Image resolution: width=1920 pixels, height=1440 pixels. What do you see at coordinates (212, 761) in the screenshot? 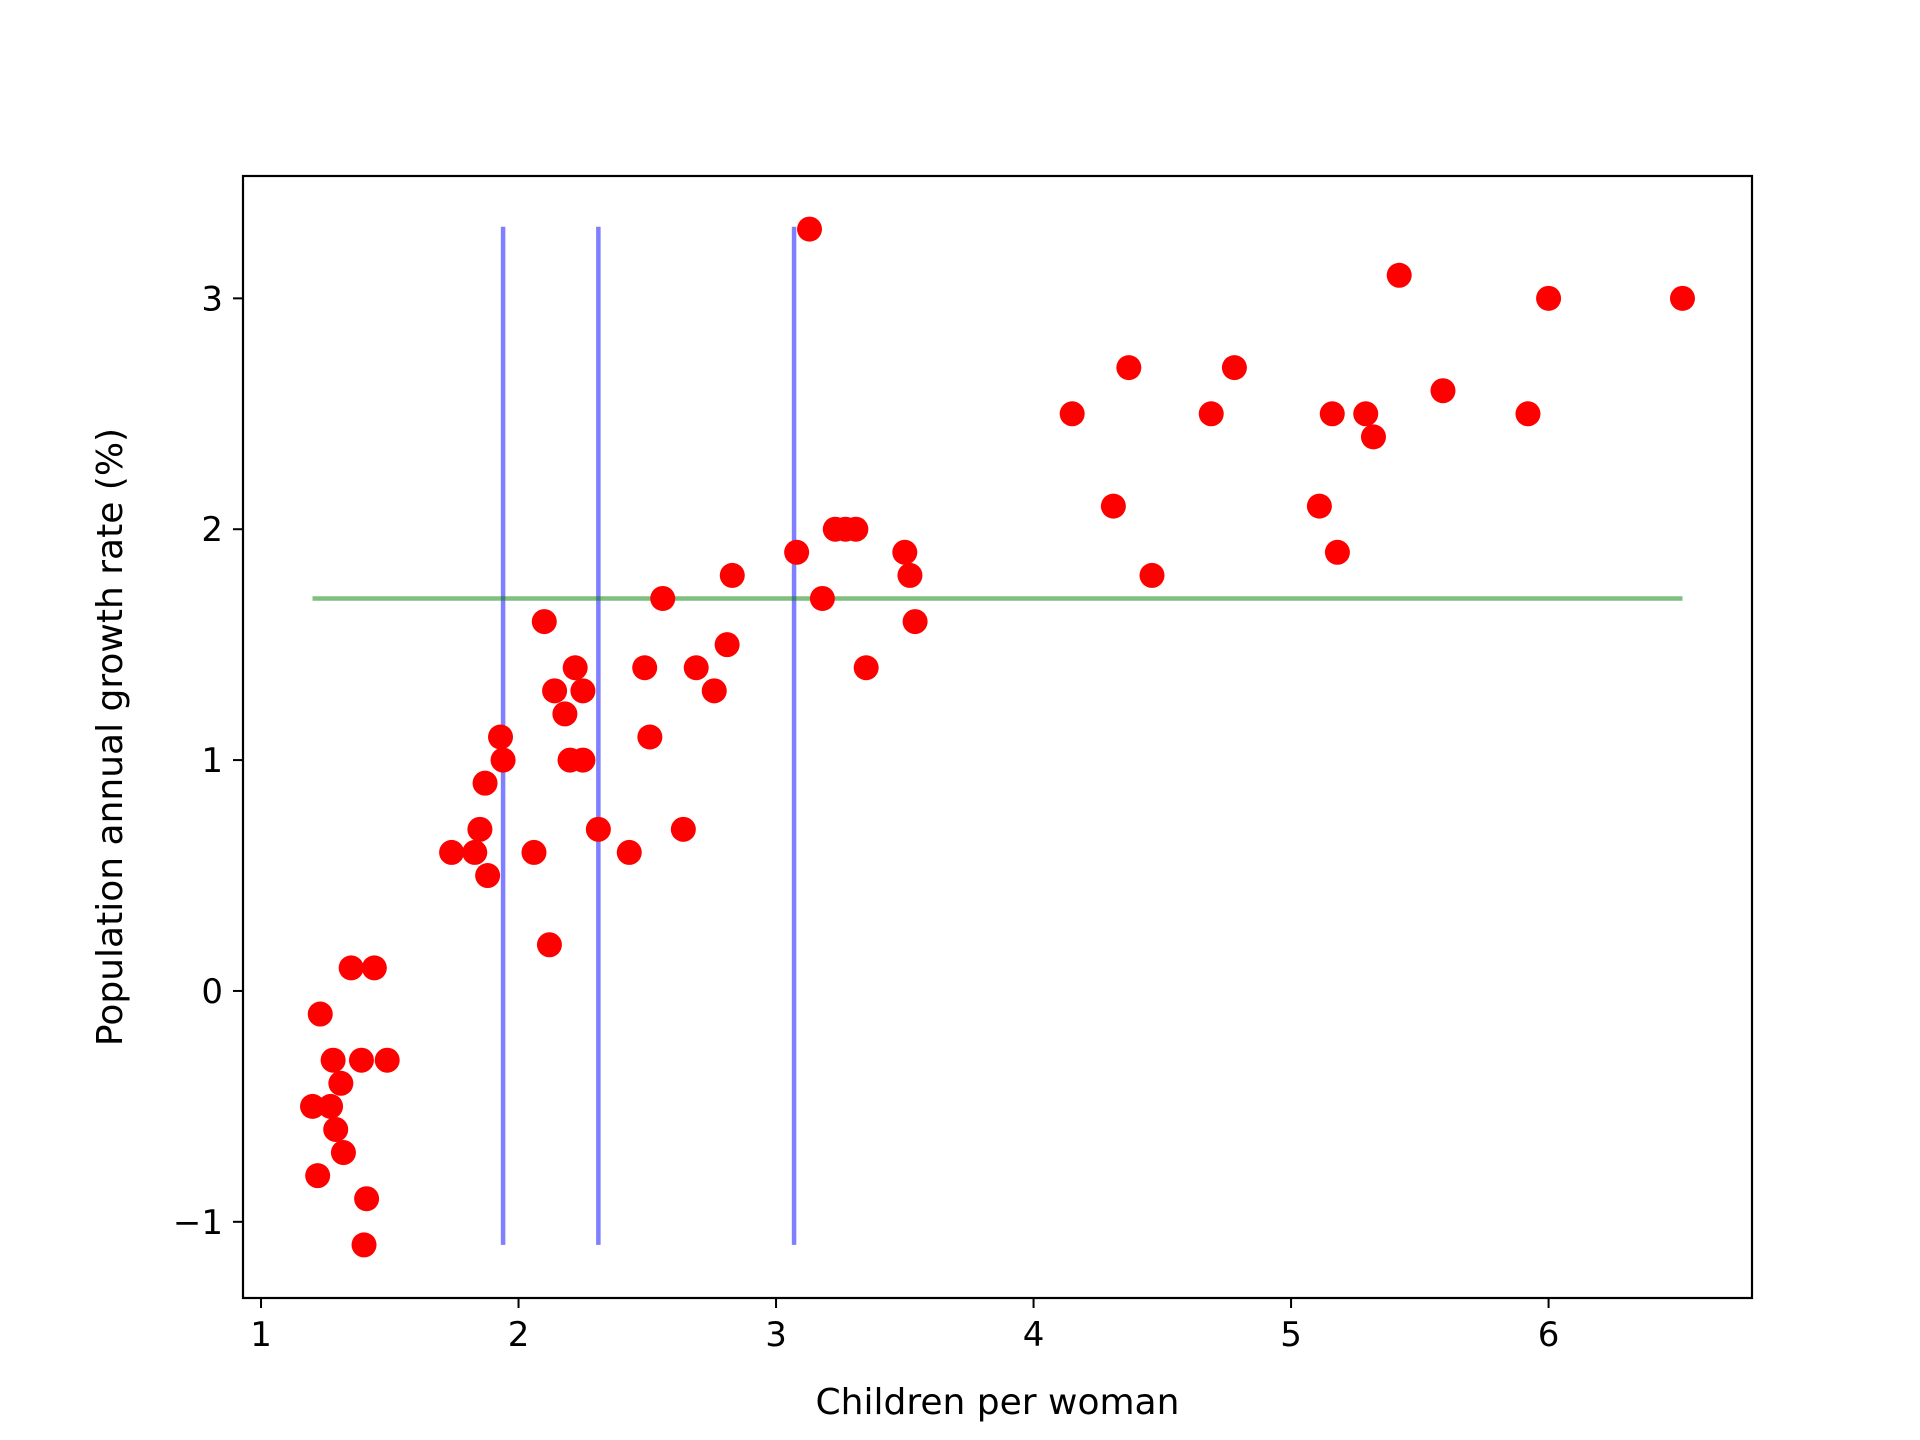
I see `y-tick-label: 1` at bounding box center [212, 761].